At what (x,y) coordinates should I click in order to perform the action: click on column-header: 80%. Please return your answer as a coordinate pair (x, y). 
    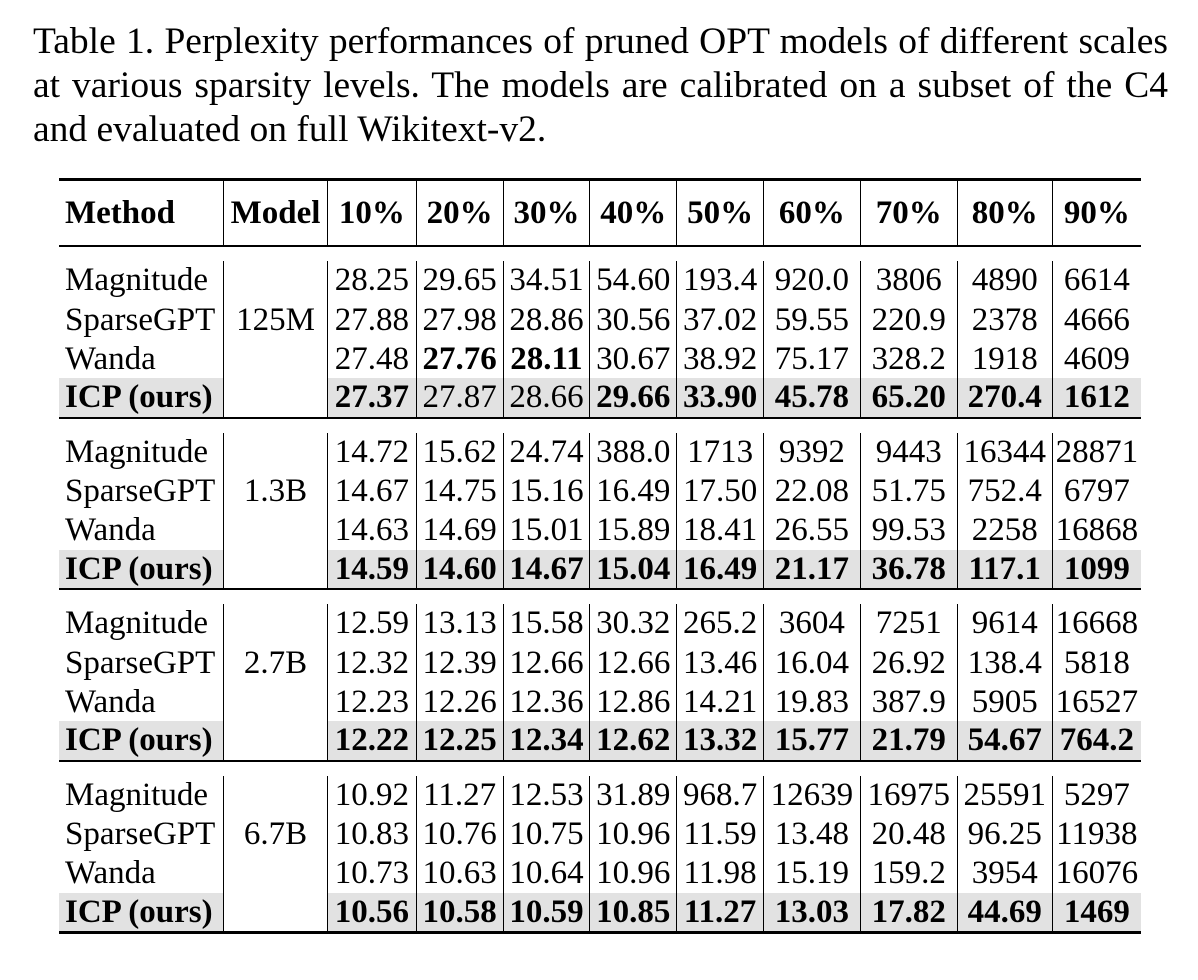
    Looking at the image, I should click on (1004, 212).